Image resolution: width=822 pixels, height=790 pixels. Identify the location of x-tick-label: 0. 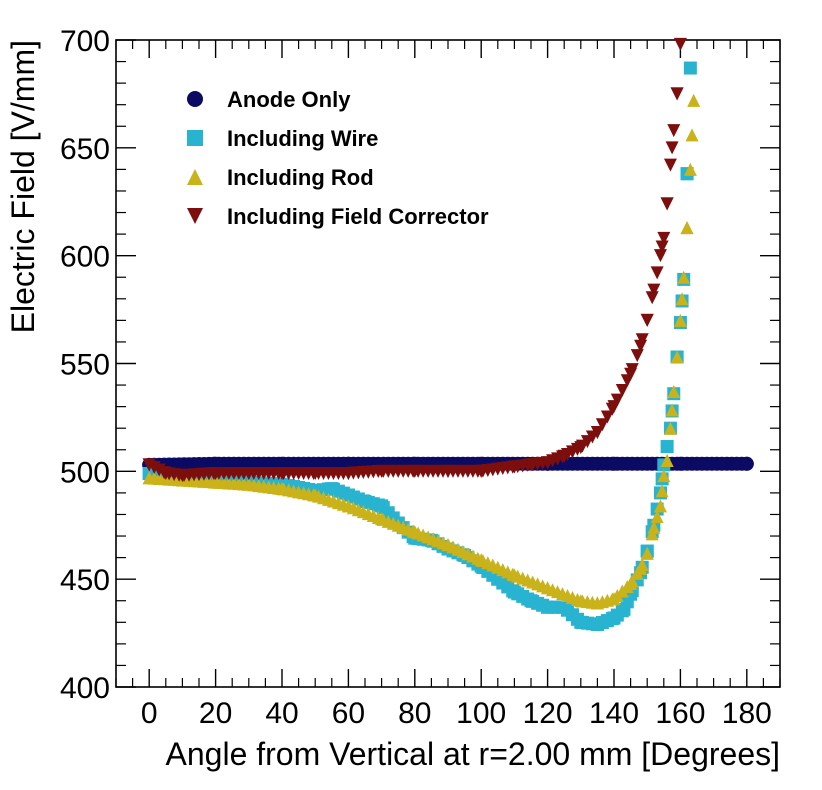
(149, 713).